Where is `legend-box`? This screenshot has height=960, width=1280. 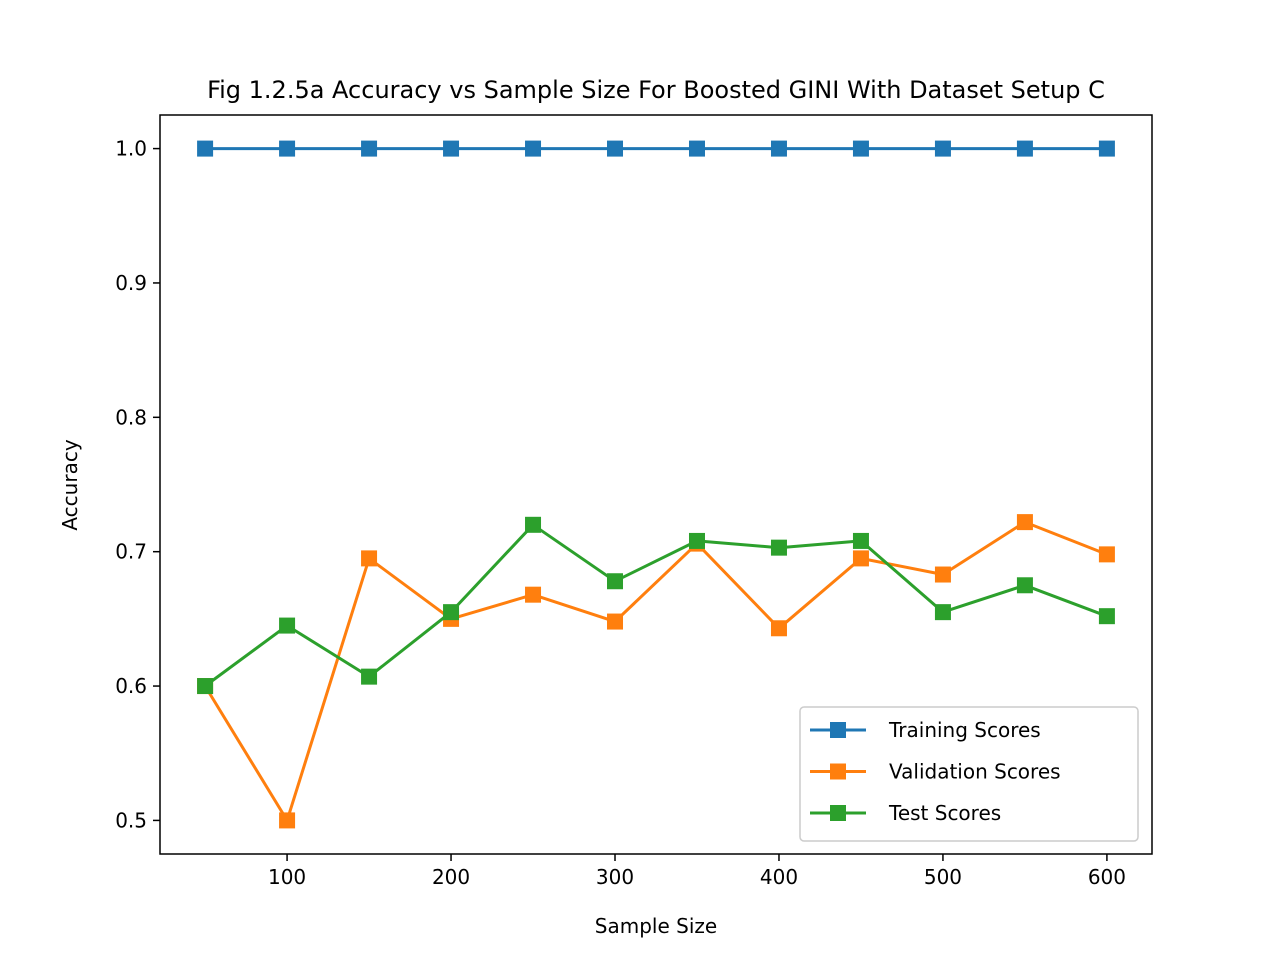 legend-box is located at coordinates (969, 774).